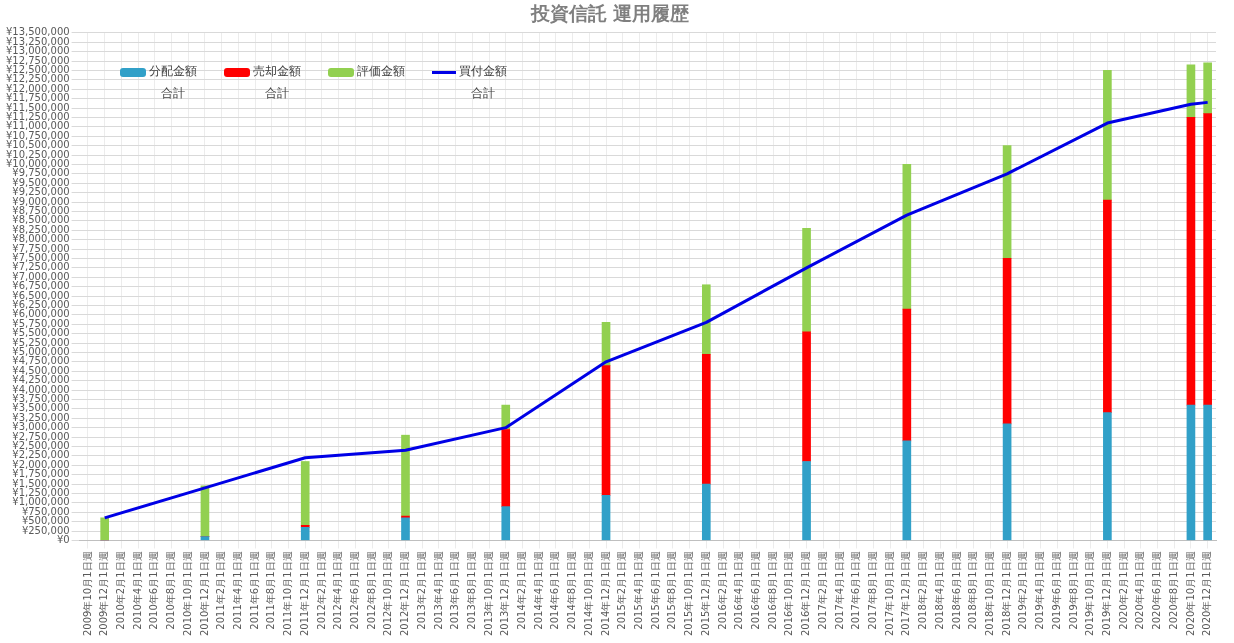 This screenshot has width=1234, height=643. Describe the element at coordinates (254, 590) in the screenshot. I see `x-tick-label: 2011年6月1日週` at that location.